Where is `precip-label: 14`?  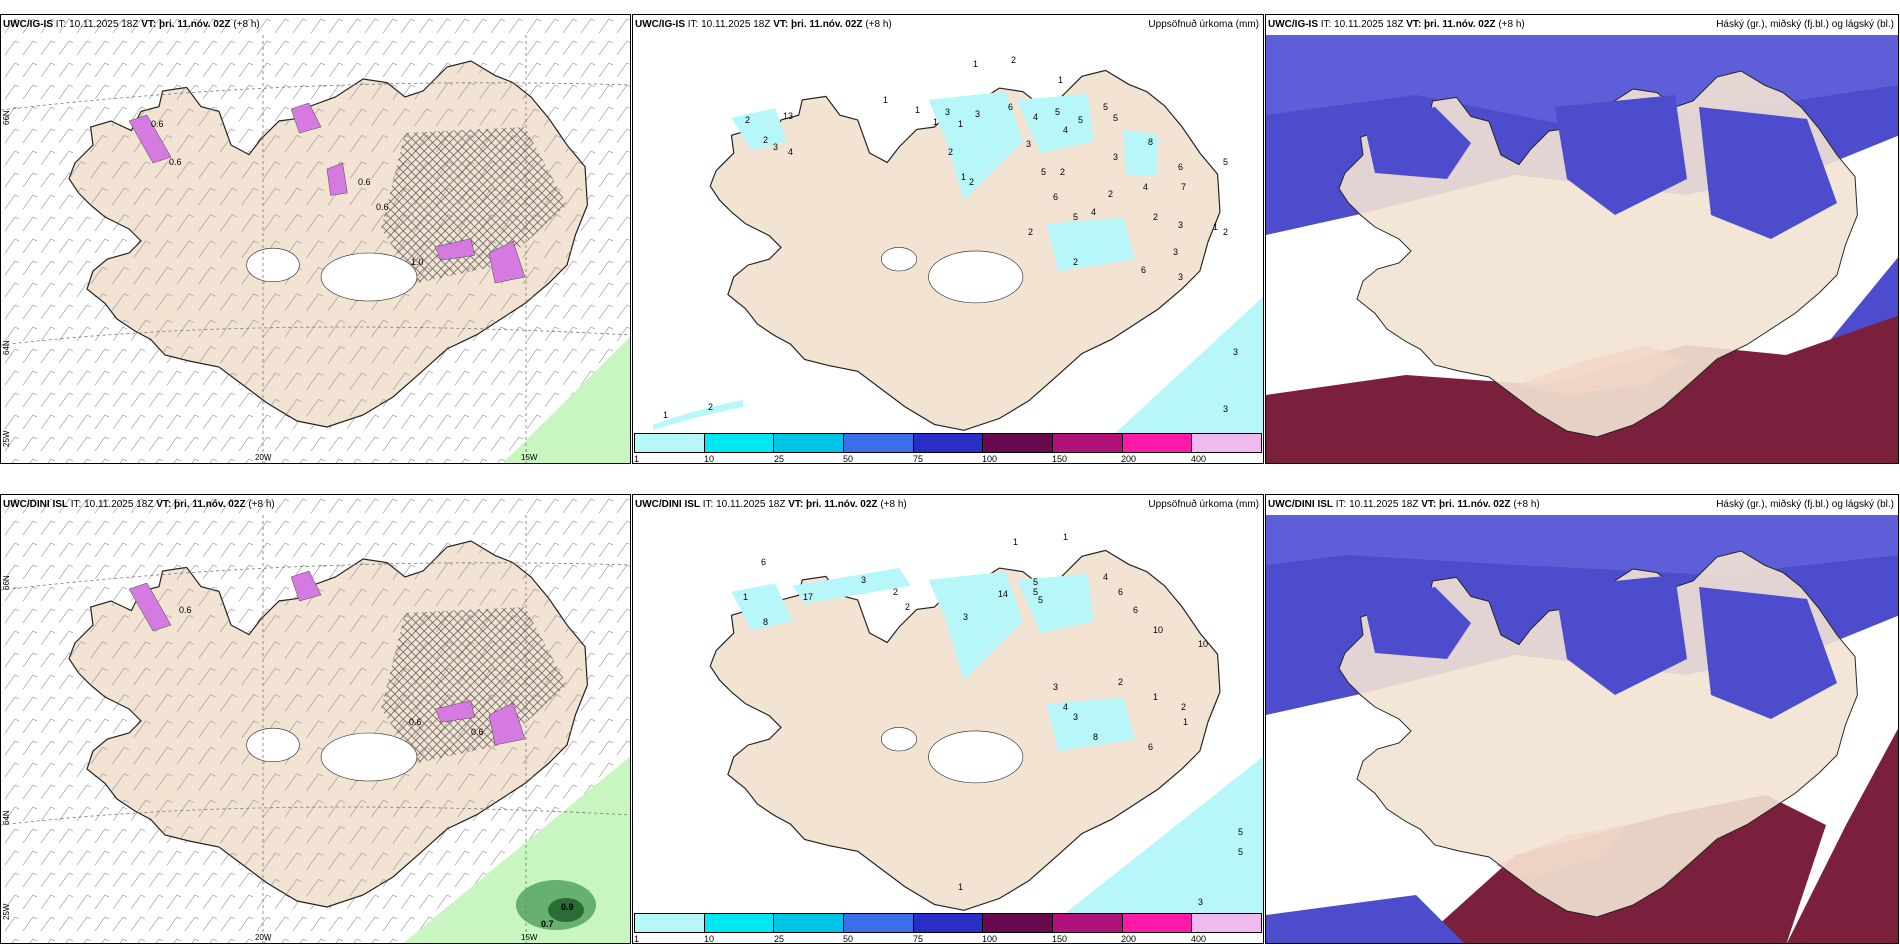 precip-label: 14 is located at coordinates (1003, 594).